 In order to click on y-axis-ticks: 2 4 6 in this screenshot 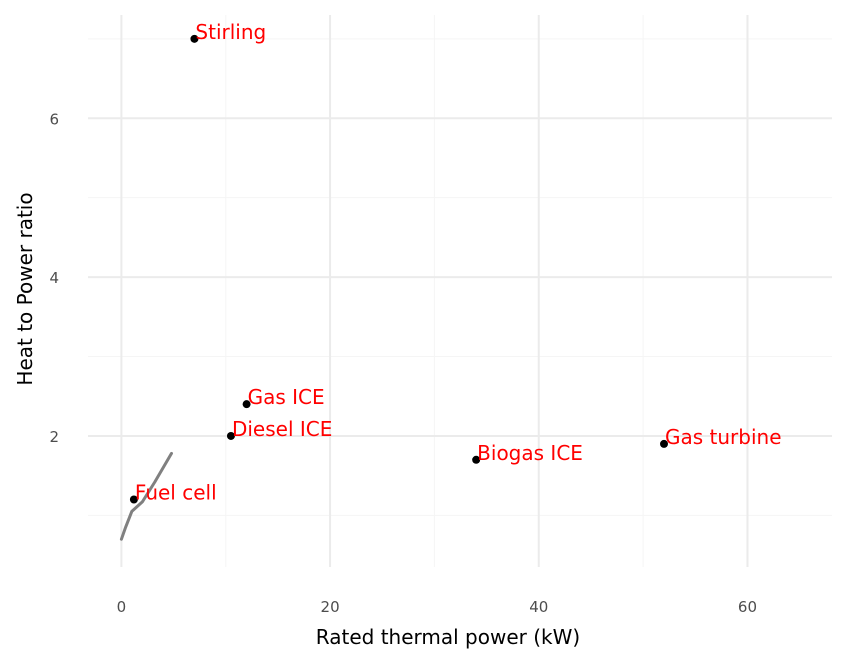, I will do `click(54, 278)`.